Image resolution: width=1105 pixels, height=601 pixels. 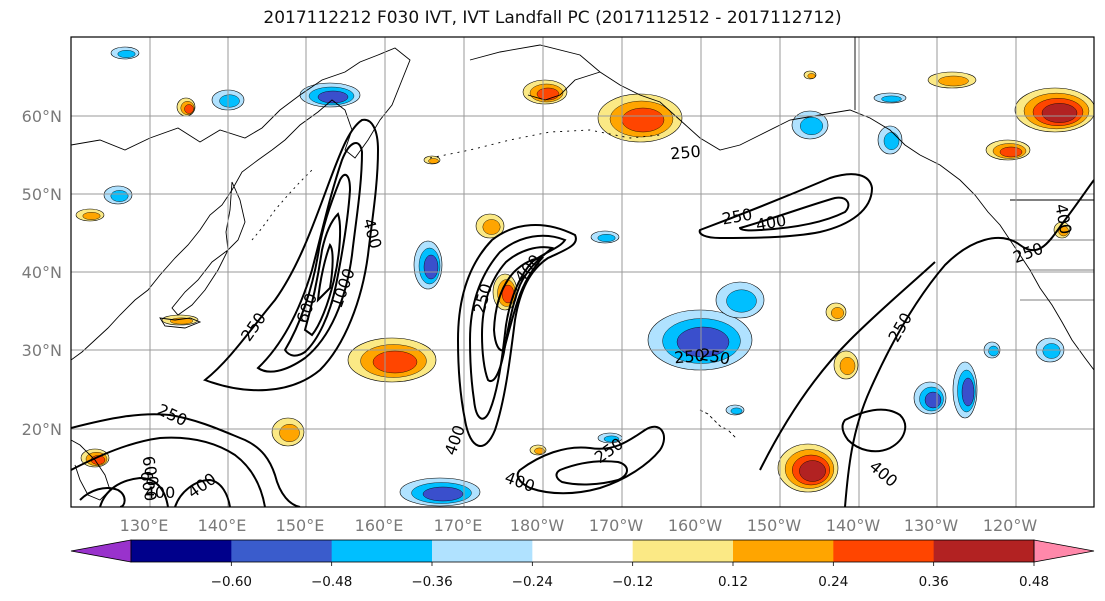 I want to click on colorbar-arrow-right, so click(x=1064, y=551).